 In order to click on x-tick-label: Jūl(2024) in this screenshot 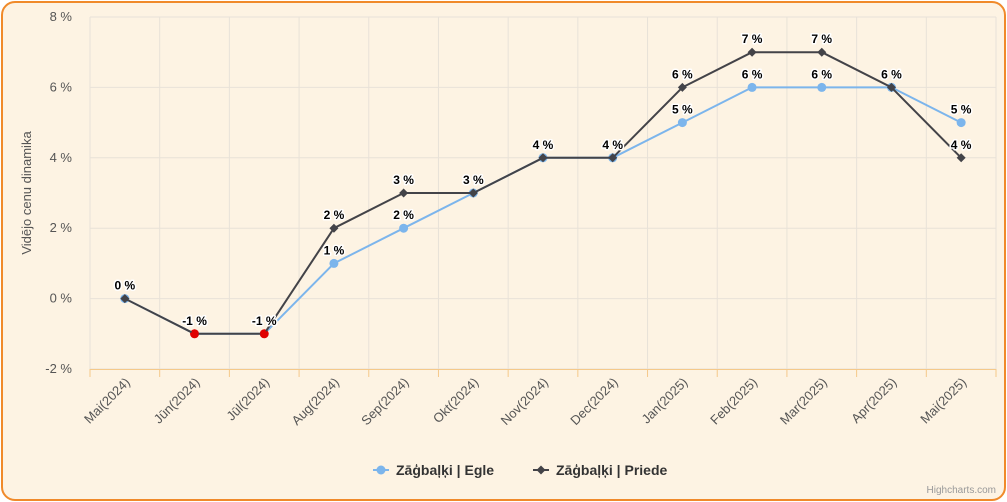, I will do `click(247, 399)`.